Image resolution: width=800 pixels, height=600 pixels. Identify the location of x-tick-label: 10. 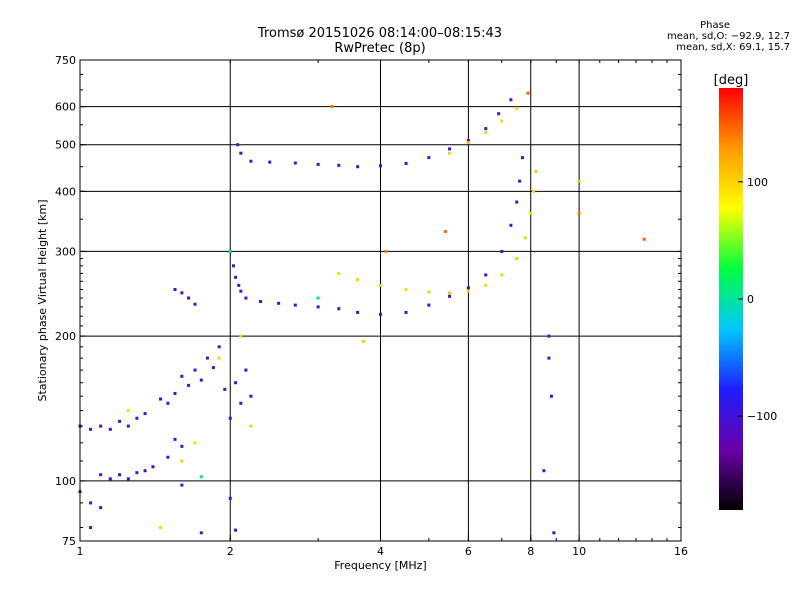
(579, 551).